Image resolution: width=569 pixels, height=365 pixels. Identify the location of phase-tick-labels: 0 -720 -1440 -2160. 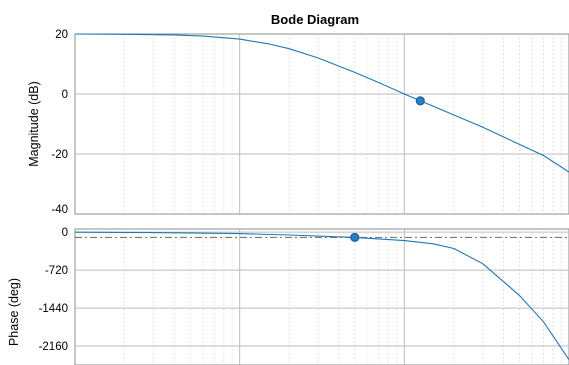
(53, 290).